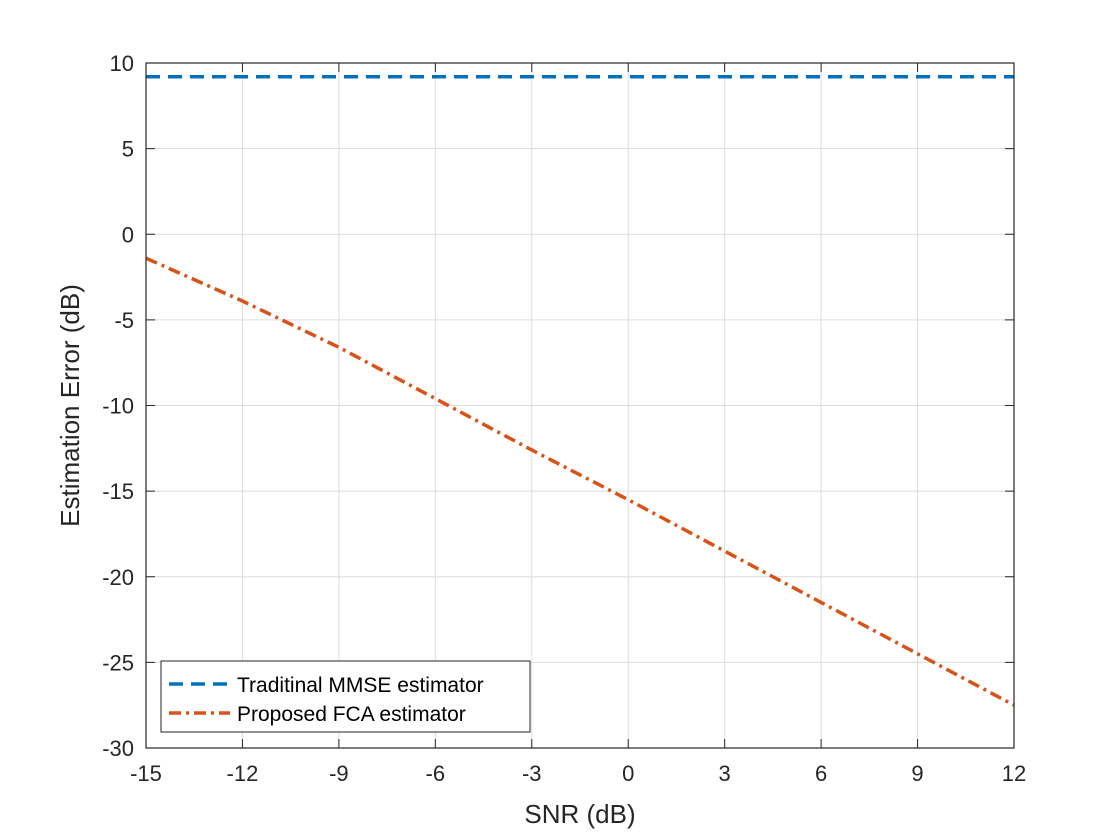 This screenshot has height=840, width=1120. I want to click on x-tick-label: 0, so click(628, 773).